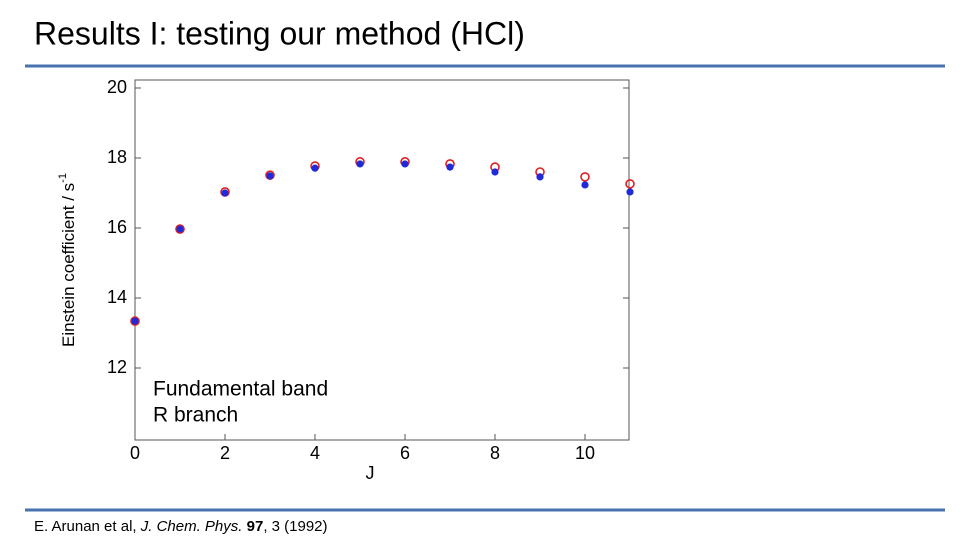 Image resolution: width=960 pixels, height=540 pixels. Describe the element at coordinates (585, 453) in the screenshot. I see `x-tick-label: 10` at that location.